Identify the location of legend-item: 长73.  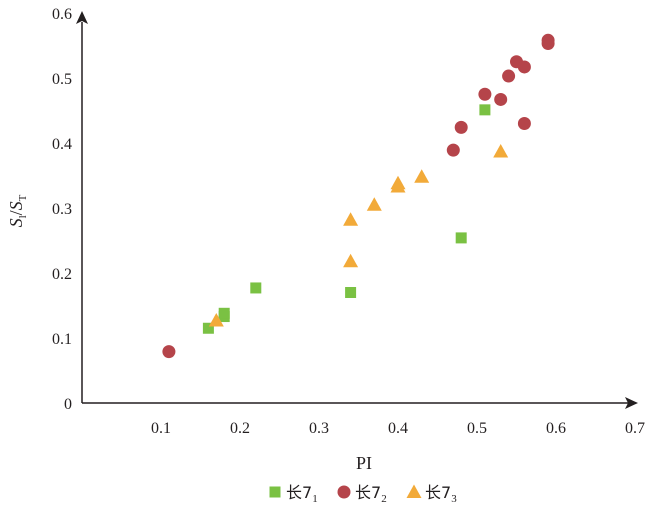
(431, 494).